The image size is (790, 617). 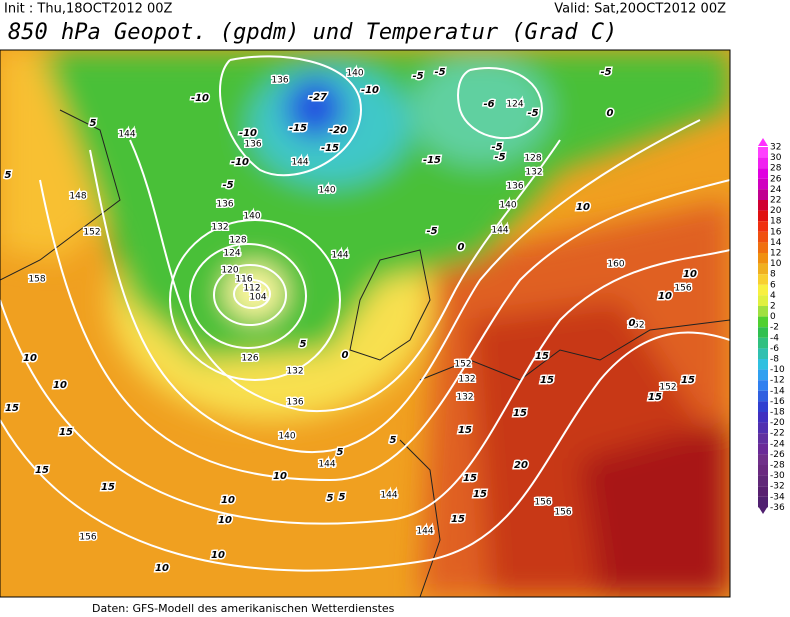 What do you see at coordinates (488, 104) in the screenshot?
I see `temperature-label: -6` at bounding box center [488, 104].